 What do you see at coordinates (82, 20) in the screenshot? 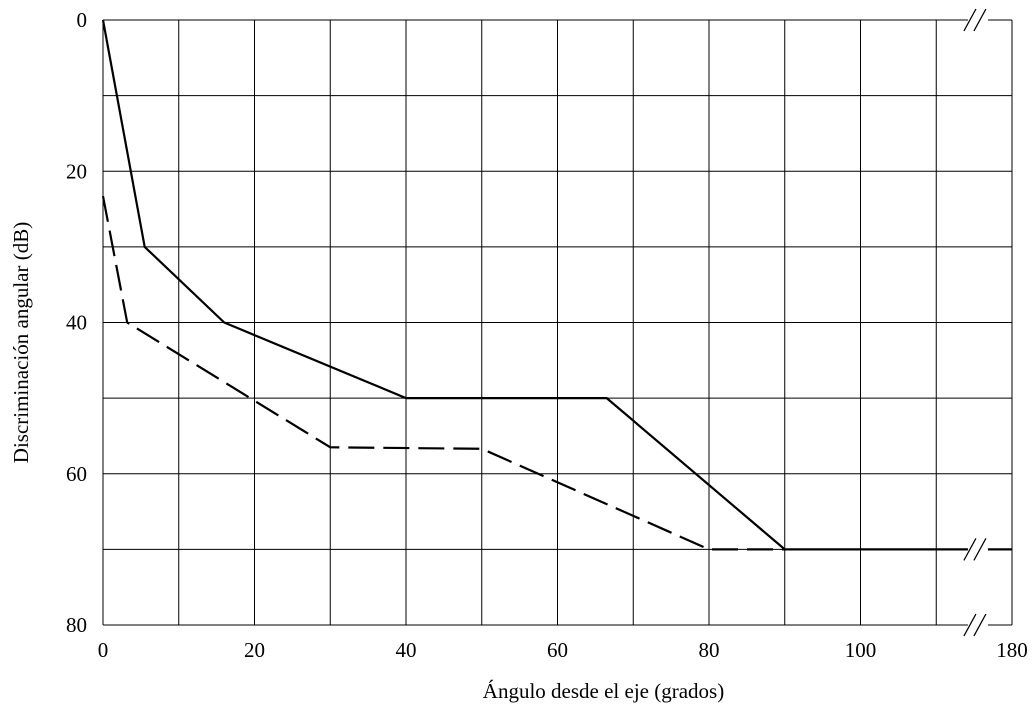
I see `y-tick-label: 0` at bounding box center [82, 20].